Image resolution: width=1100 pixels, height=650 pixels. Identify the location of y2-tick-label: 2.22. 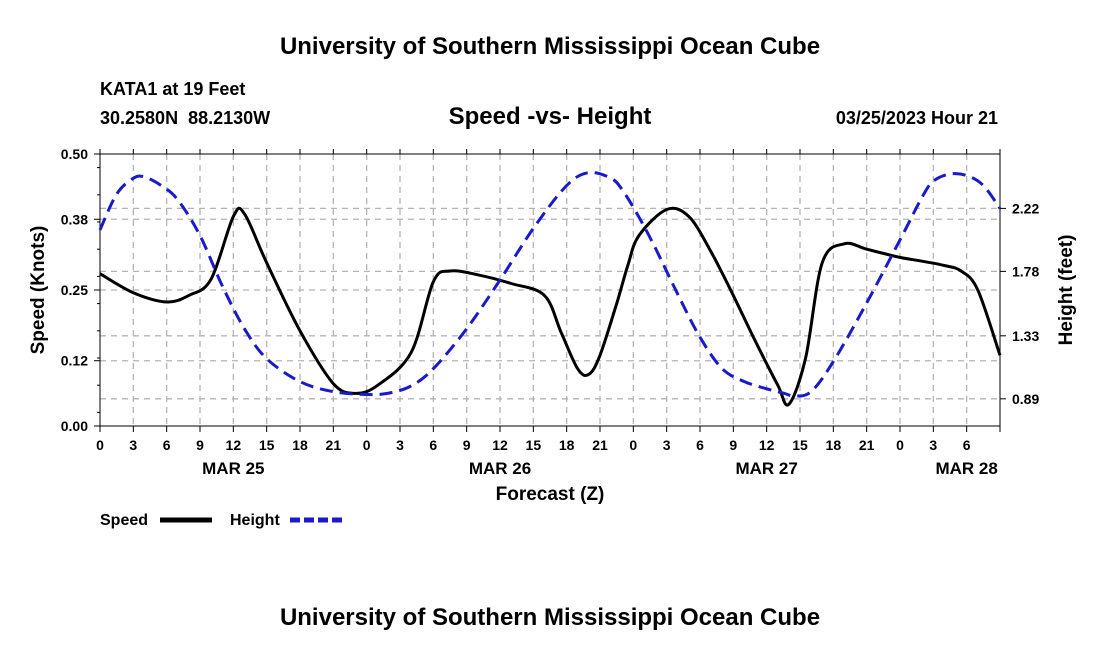
(1025, 208).